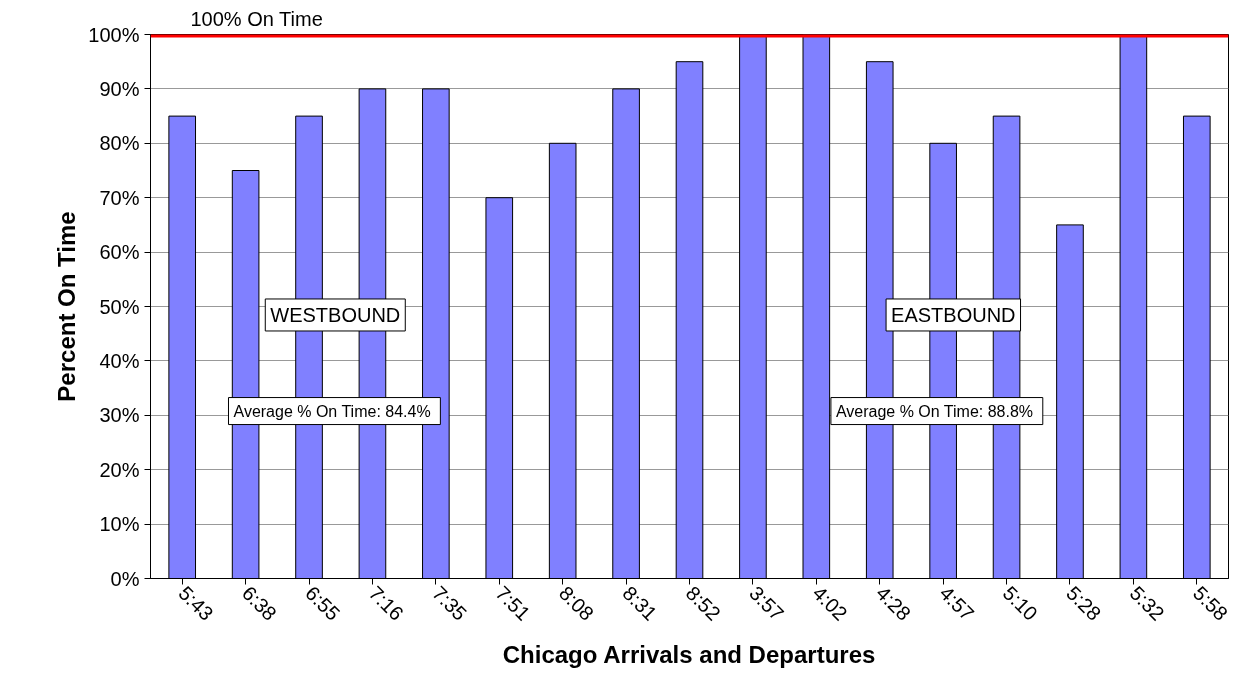 Image resolution: width=1250 pixels, height=691 pixels. I want to click on x-tick-label: 8:31, so click(640, 603).